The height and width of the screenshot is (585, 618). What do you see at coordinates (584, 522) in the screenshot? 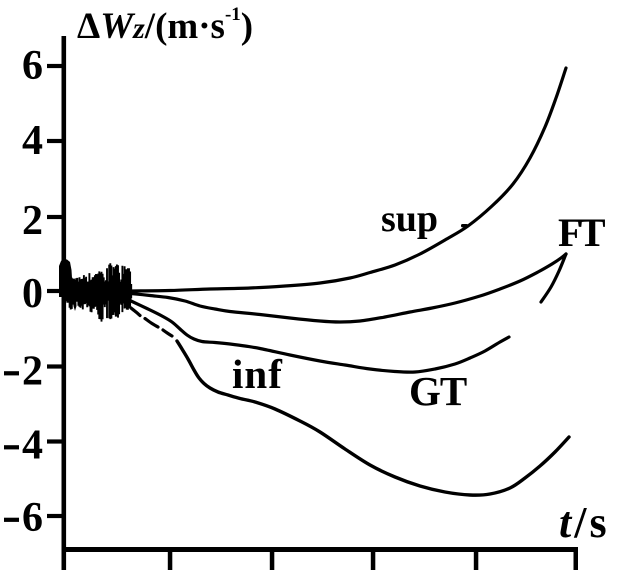
I see `svg-text: t/s` at bounding box center [584, 522].